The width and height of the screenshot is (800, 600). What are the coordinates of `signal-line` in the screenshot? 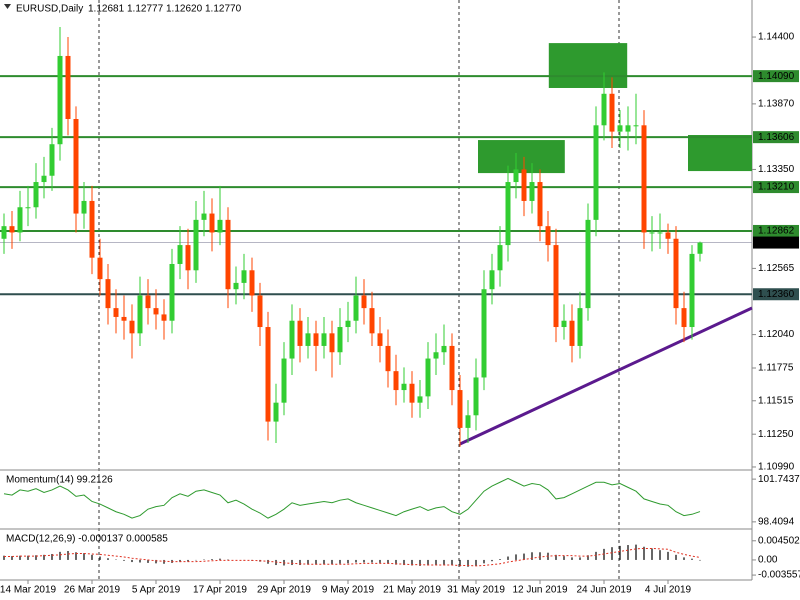 It's located at (352, 557).